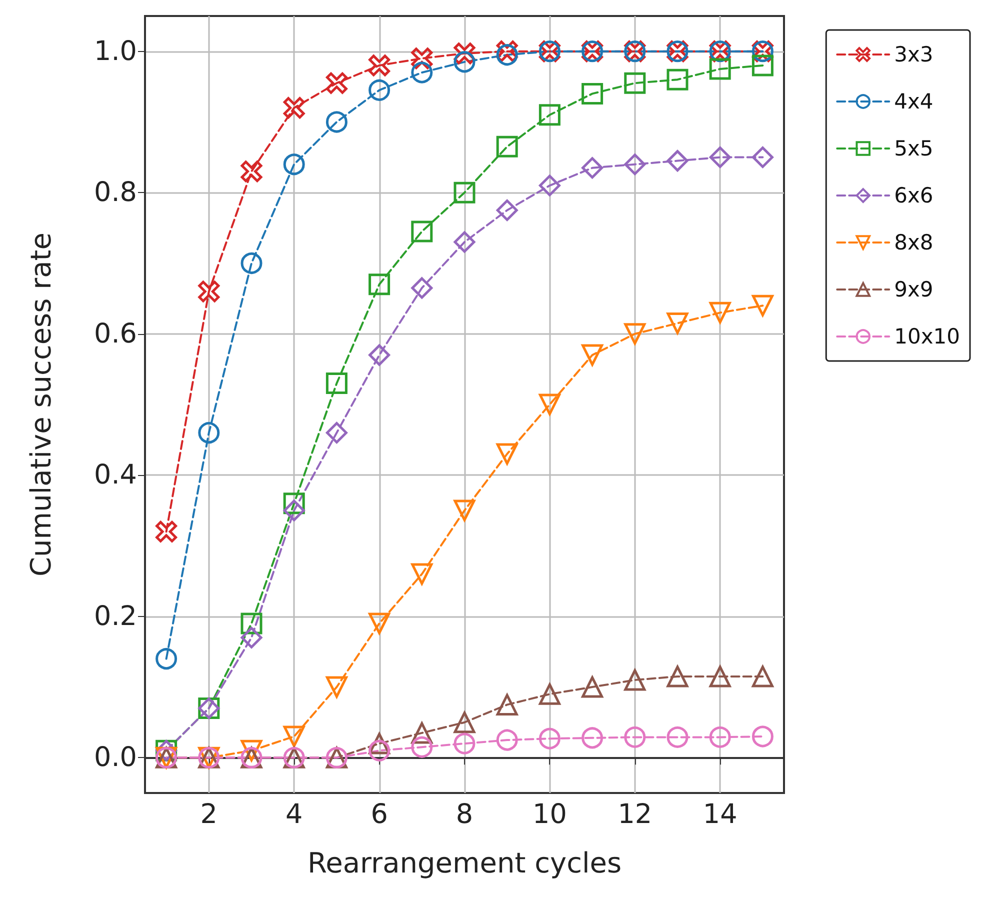 The image size is (987, 903). Describe the element at coordinates (914, 196) in the screenshot. I see `legend-label: 6x6` at that location.